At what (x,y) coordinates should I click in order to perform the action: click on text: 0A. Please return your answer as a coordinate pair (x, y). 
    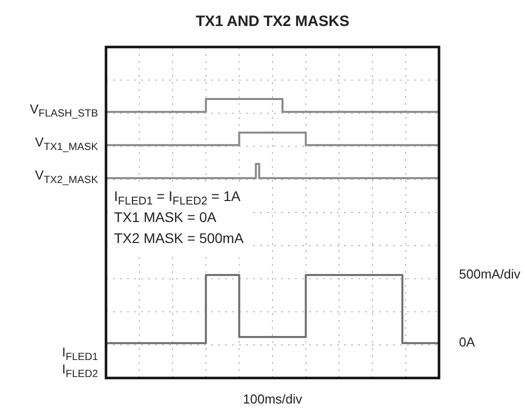
    Looking at the image, I should click on (467, 342).